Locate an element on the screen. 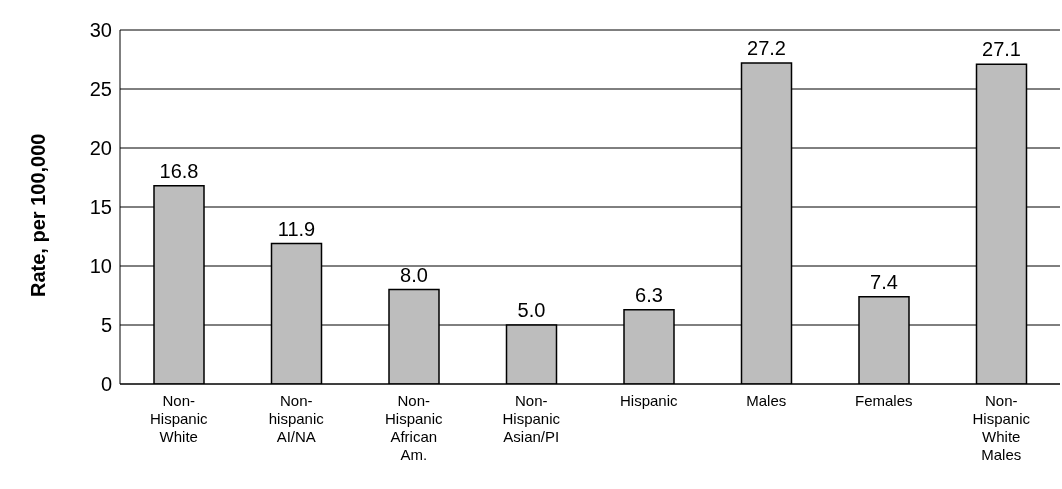 The width and height of the screenshot is (1062, 489). y-tick-label: 20 is located at coordinates (100, 148).